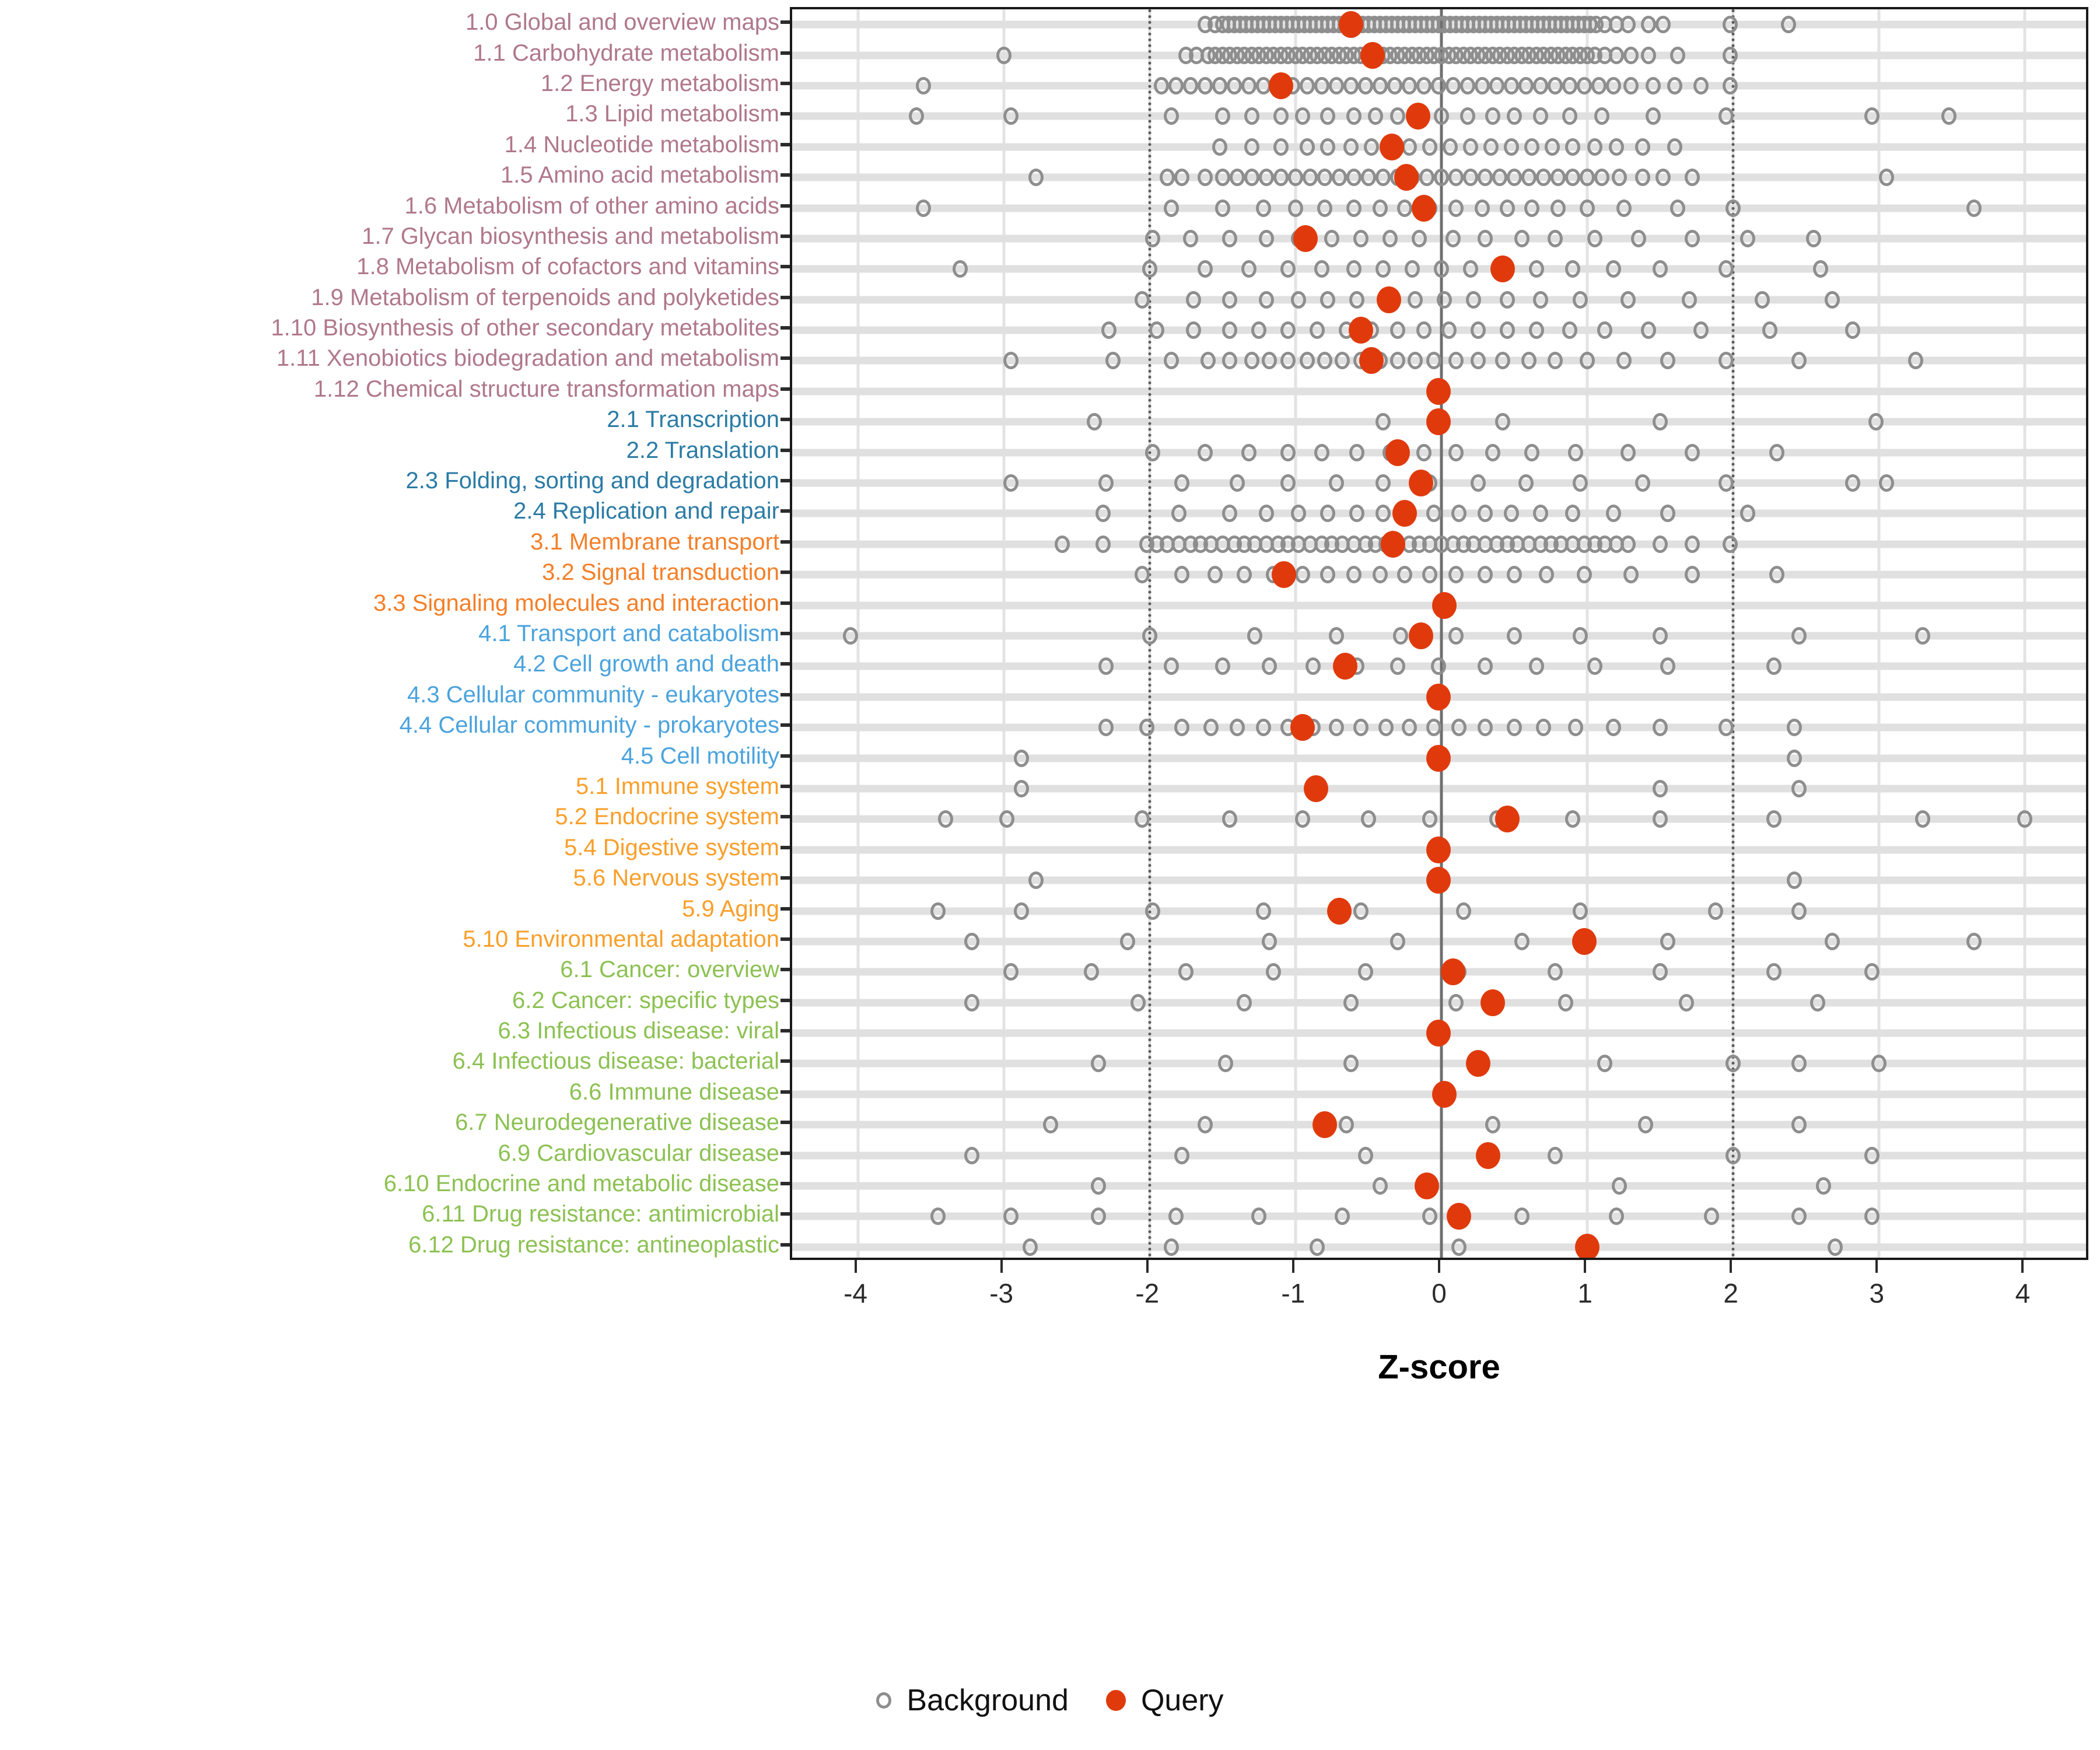 The height and width of the screenshot is (1750, 2100). Describe the element at coordinates (1877, 1293) in the screenshot. I see `x-axis-tick-label: 3` at that location.